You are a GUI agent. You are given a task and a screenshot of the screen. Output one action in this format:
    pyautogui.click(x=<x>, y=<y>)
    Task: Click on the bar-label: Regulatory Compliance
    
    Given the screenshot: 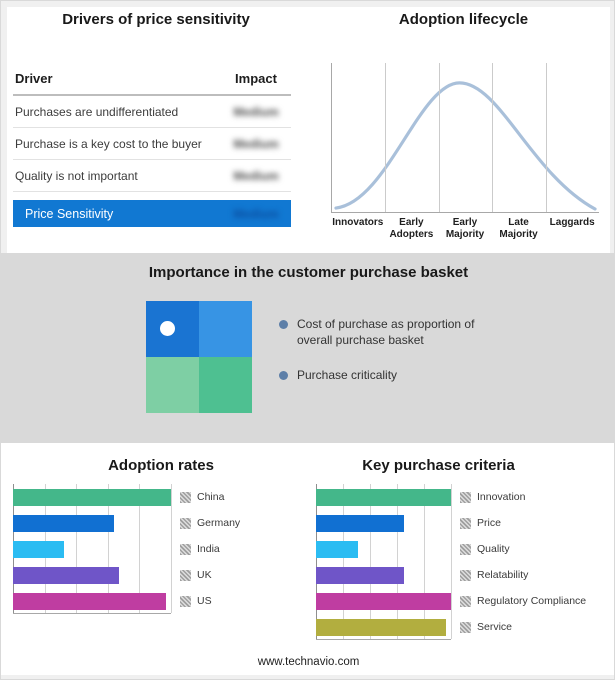 What is the action you would take?
    pyautogui.click(x=532, y=601)
    